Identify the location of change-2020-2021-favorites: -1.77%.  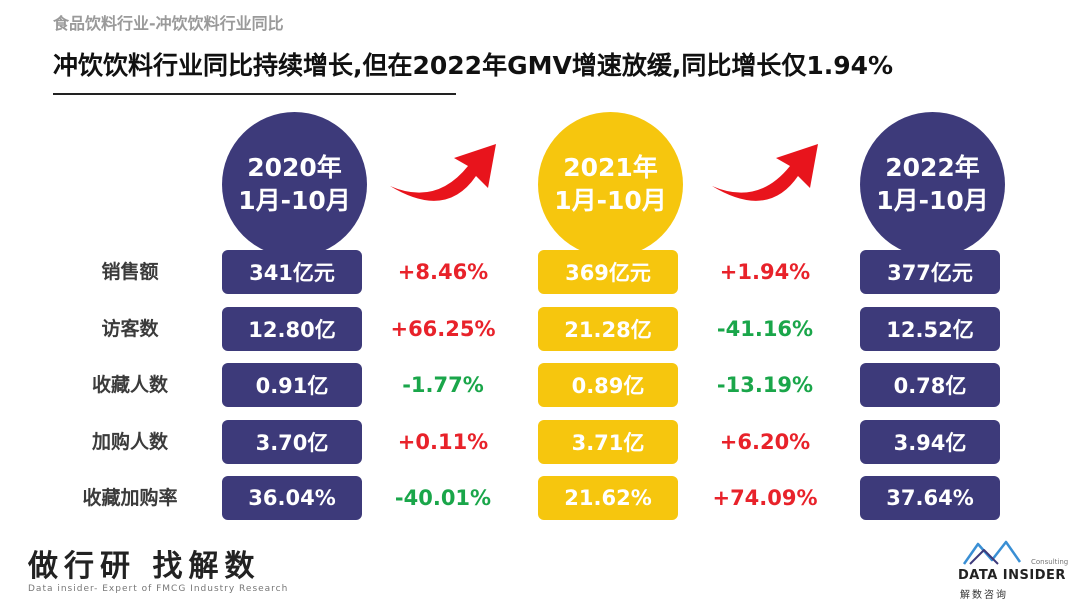
(443, 385).